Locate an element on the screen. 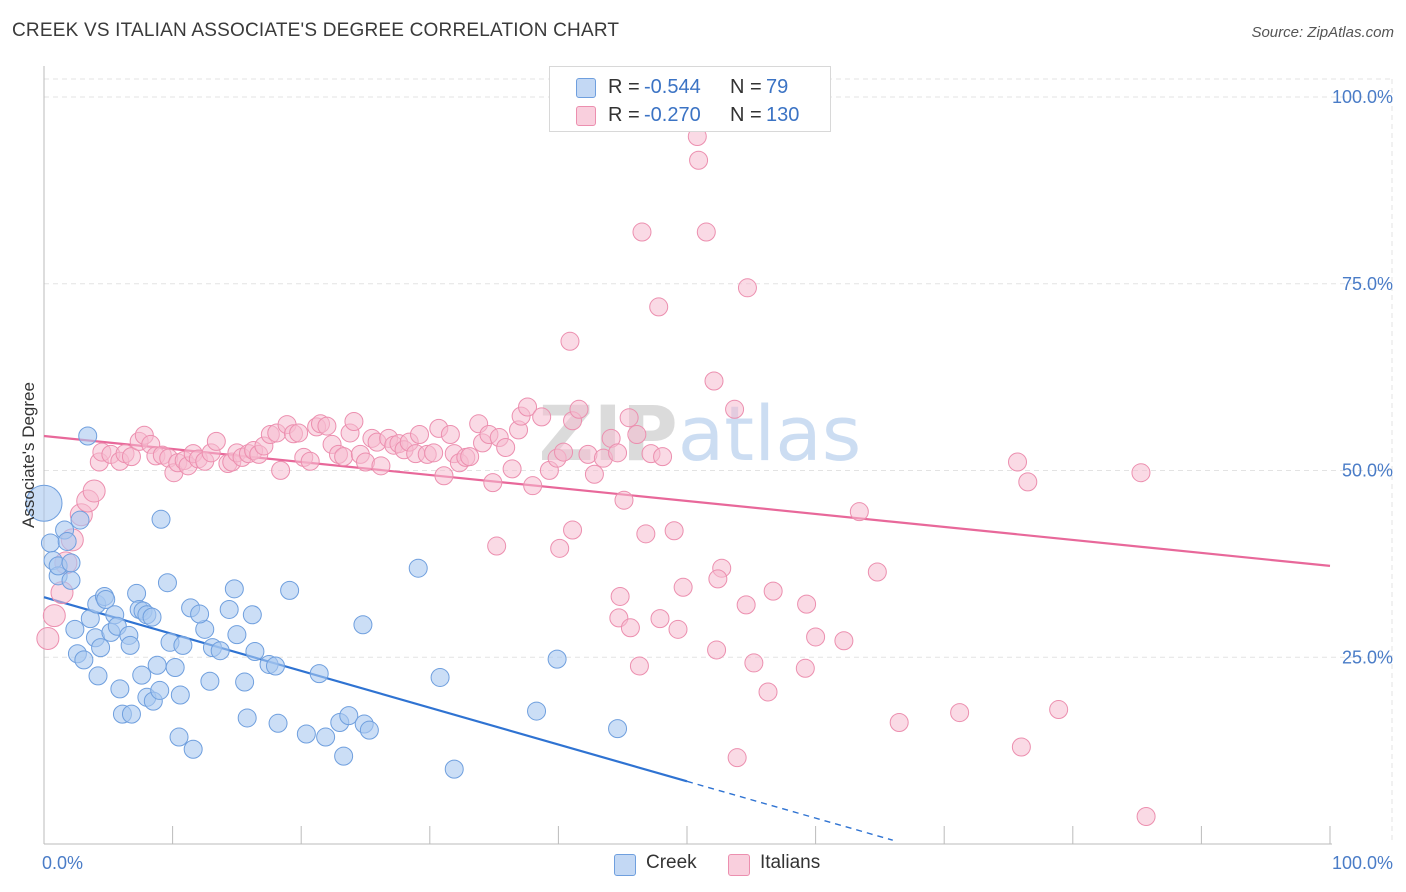  y-tick-label: 75.0% is located at coordinates (1367, 284).